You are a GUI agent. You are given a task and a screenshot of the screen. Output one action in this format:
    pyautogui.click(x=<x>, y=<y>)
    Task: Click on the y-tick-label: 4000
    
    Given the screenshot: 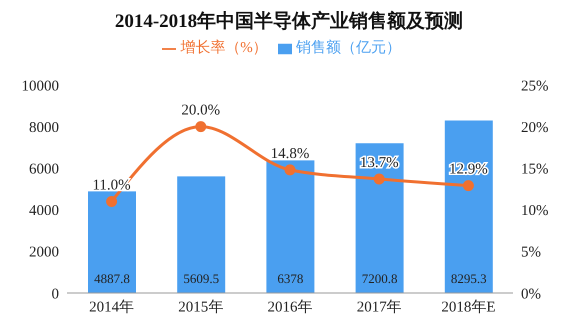 What is the action you would take?
    pyautogui.click(x=44, y=211)
    